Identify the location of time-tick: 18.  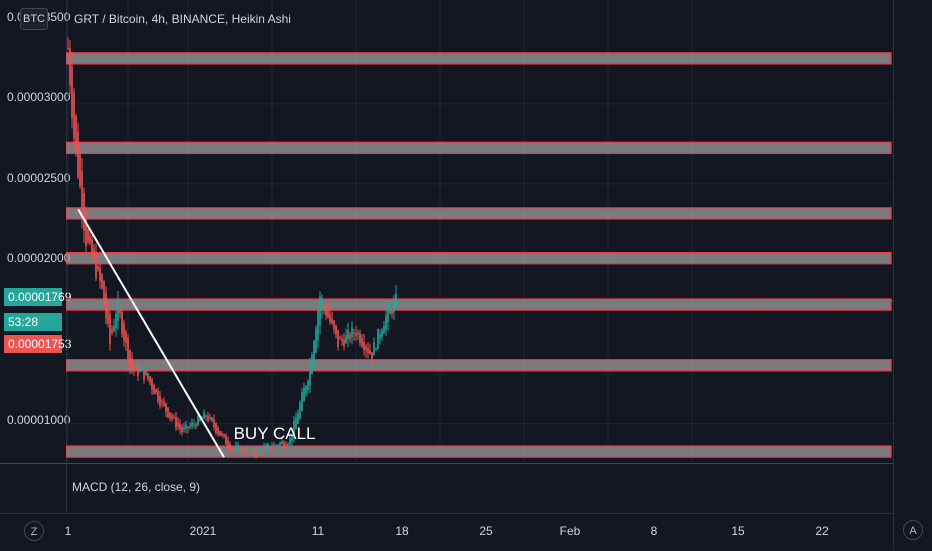
(402, 531).